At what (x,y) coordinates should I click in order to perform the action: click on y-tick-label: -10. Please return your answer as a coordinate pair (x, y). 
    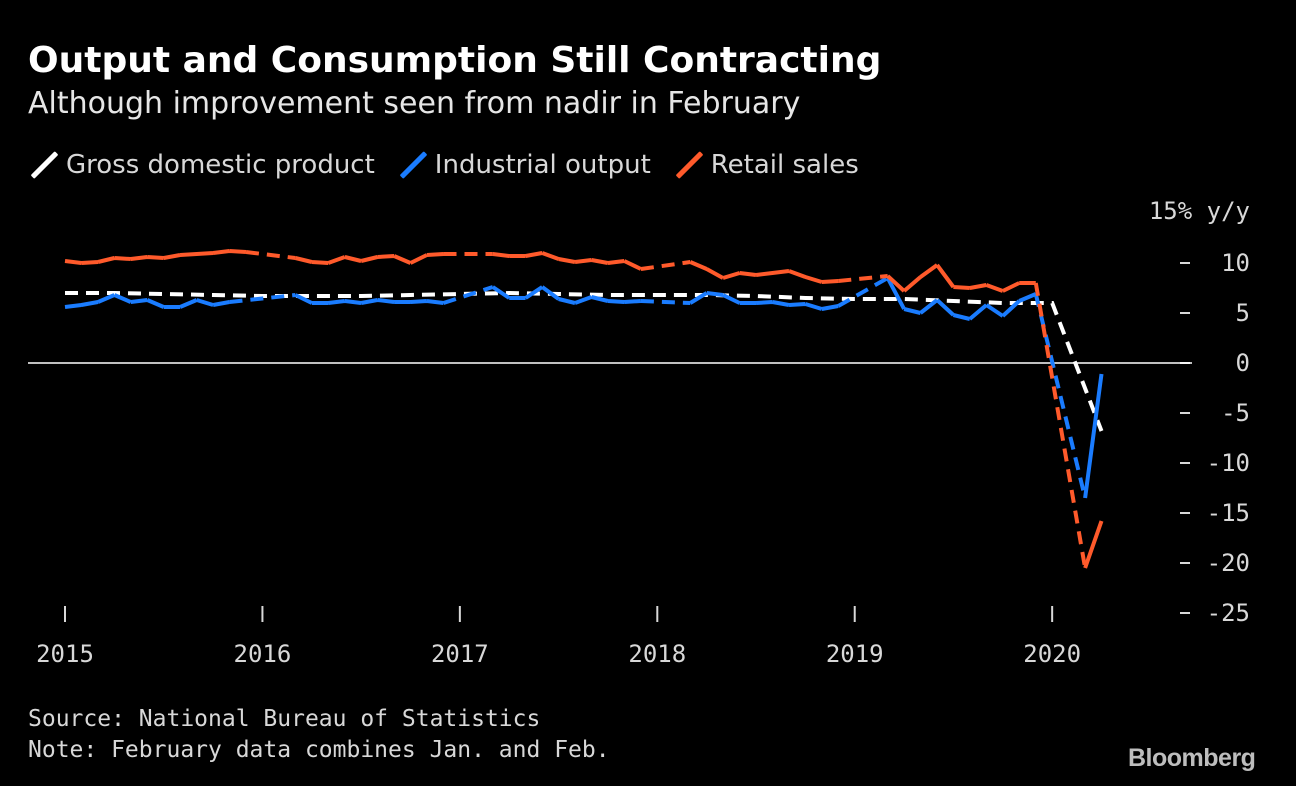
    Looking at the image, I should click on (1228, 463).